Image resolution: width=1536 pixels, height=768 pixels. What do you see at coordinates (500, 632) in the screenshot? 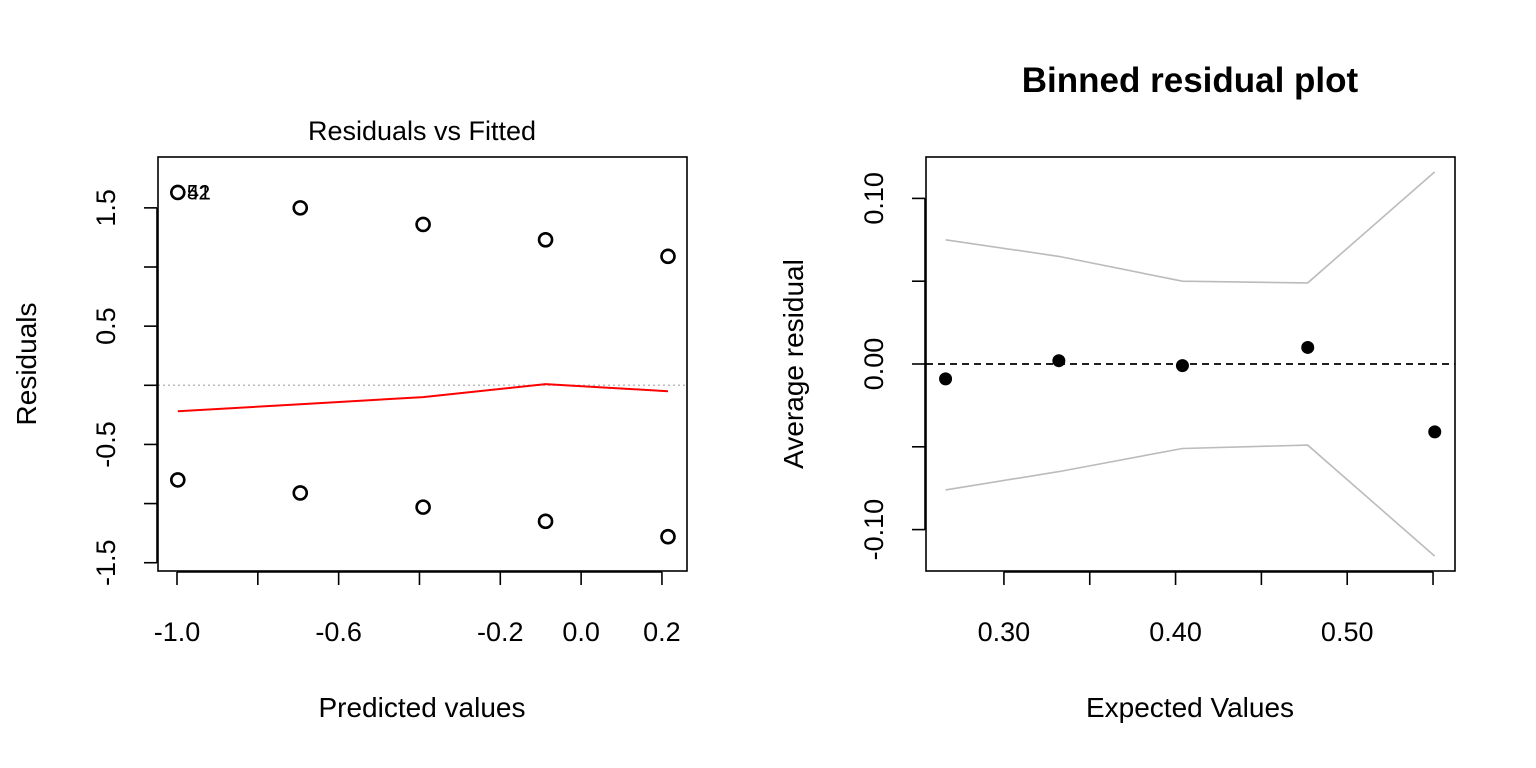
I see `x-tick-label: -0.2` at bounding box center [500, 632].